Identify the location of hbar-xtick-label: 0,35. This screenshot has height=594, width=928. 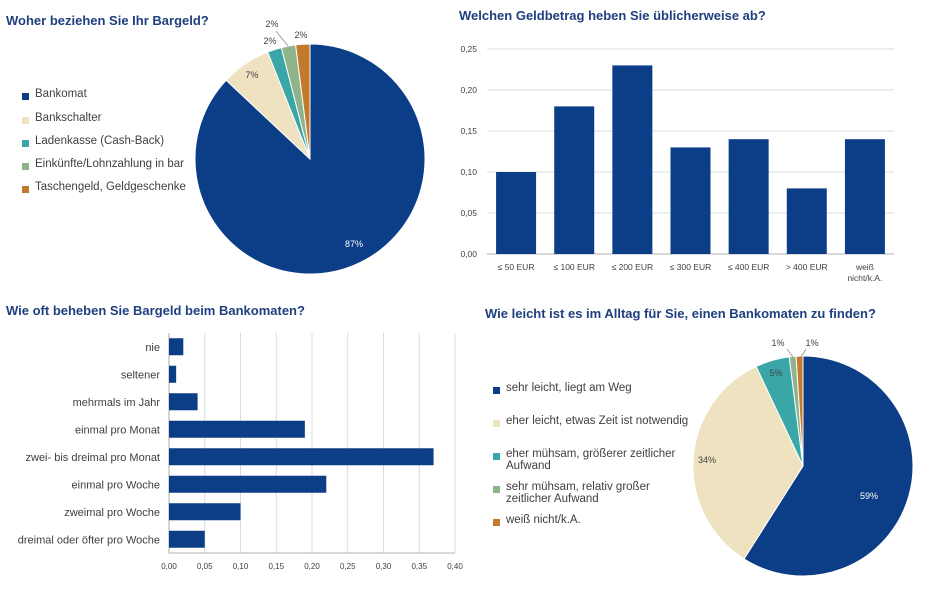
(419, 566).